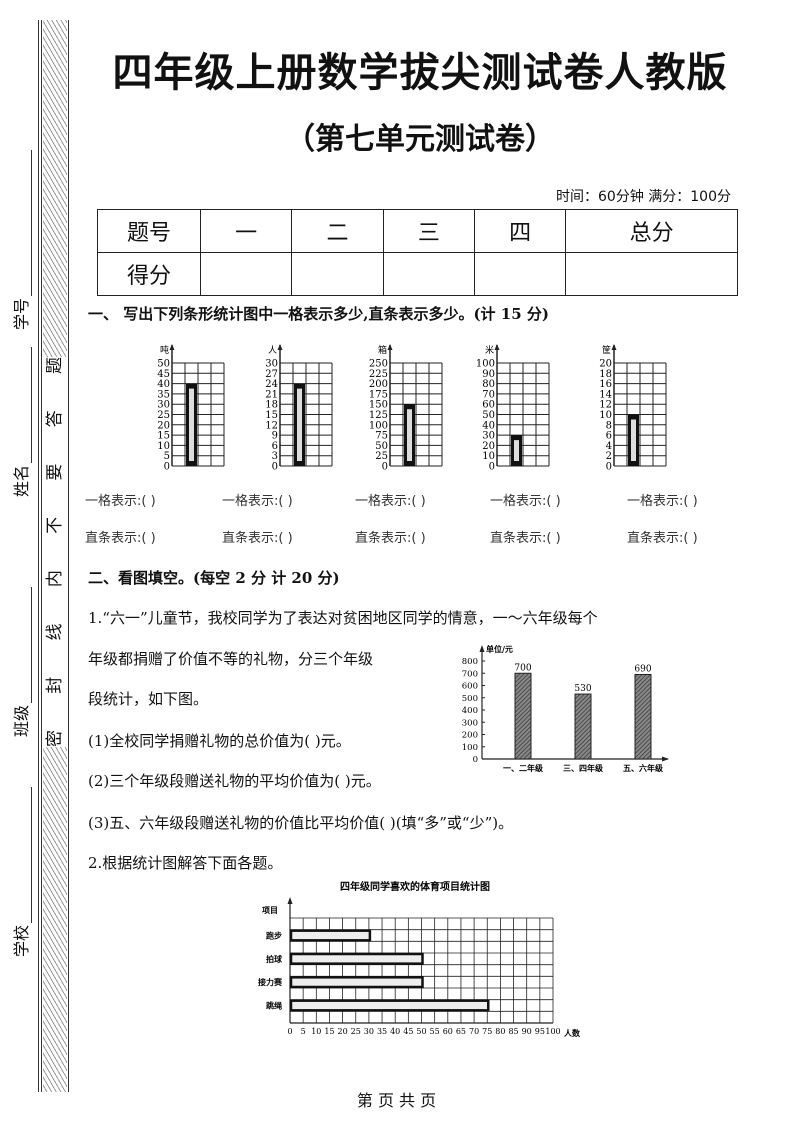 The height and width of the screenshot is (1122, 793). Describe the element at coordinates (582, 689) in the screenshot. I see `data-label: 530` at that location.